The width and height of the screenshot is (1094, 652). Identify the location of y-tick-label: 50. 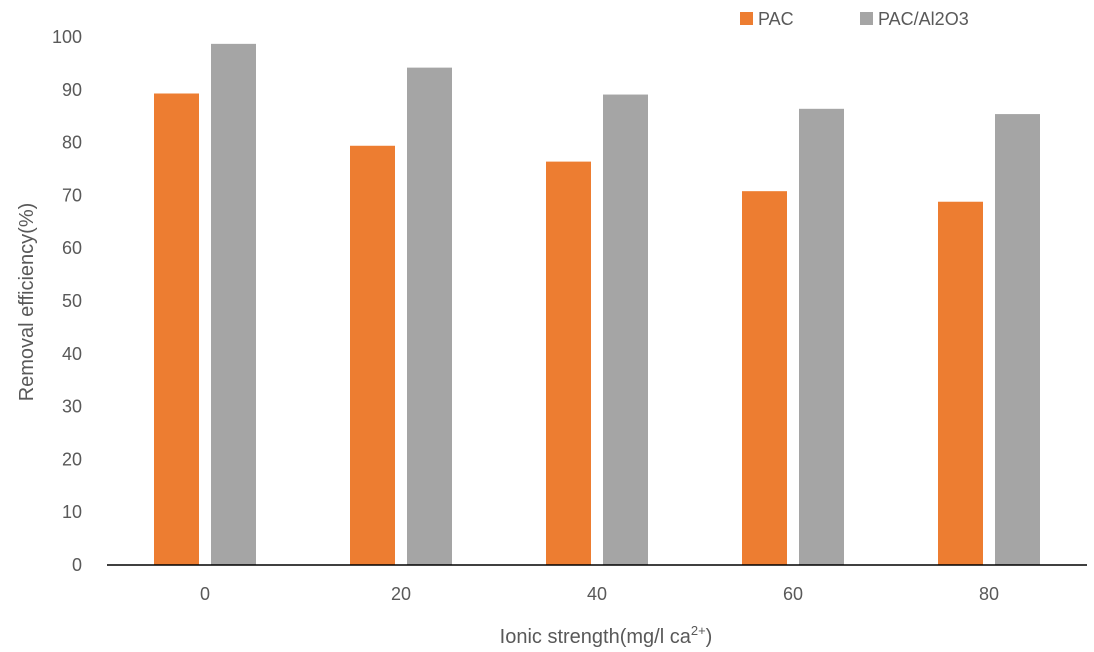
(72, 301).